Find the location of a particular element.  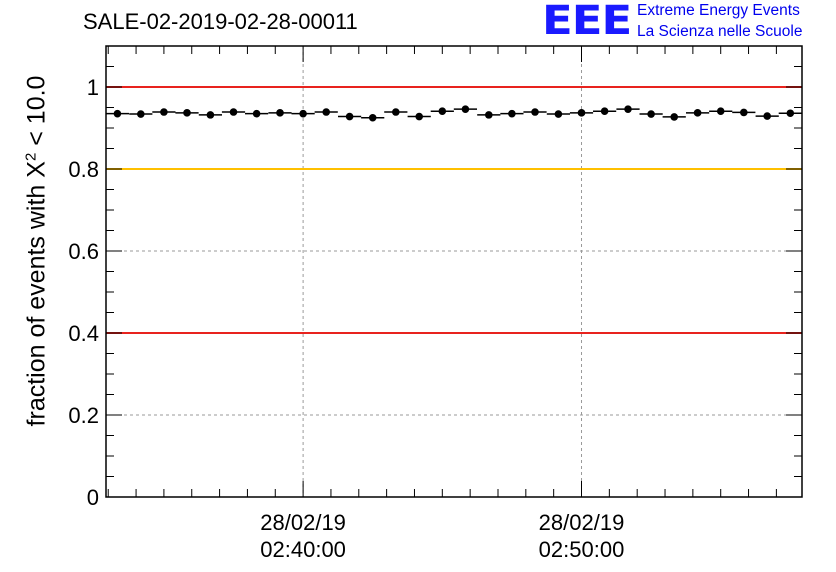

chart-title: SALE-02-2019-02-28-00011 is located at coordinates (220, 21).